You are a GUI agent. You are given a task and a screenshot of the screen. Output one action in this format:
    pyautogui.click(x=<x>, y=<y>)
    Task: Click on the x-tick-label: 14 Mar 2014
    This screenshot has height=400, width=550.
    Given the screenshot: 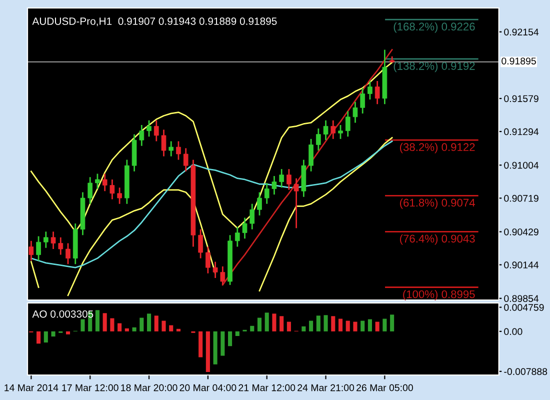 What is the action you would take?
    pyautogui.click(x=31, y=388)
    